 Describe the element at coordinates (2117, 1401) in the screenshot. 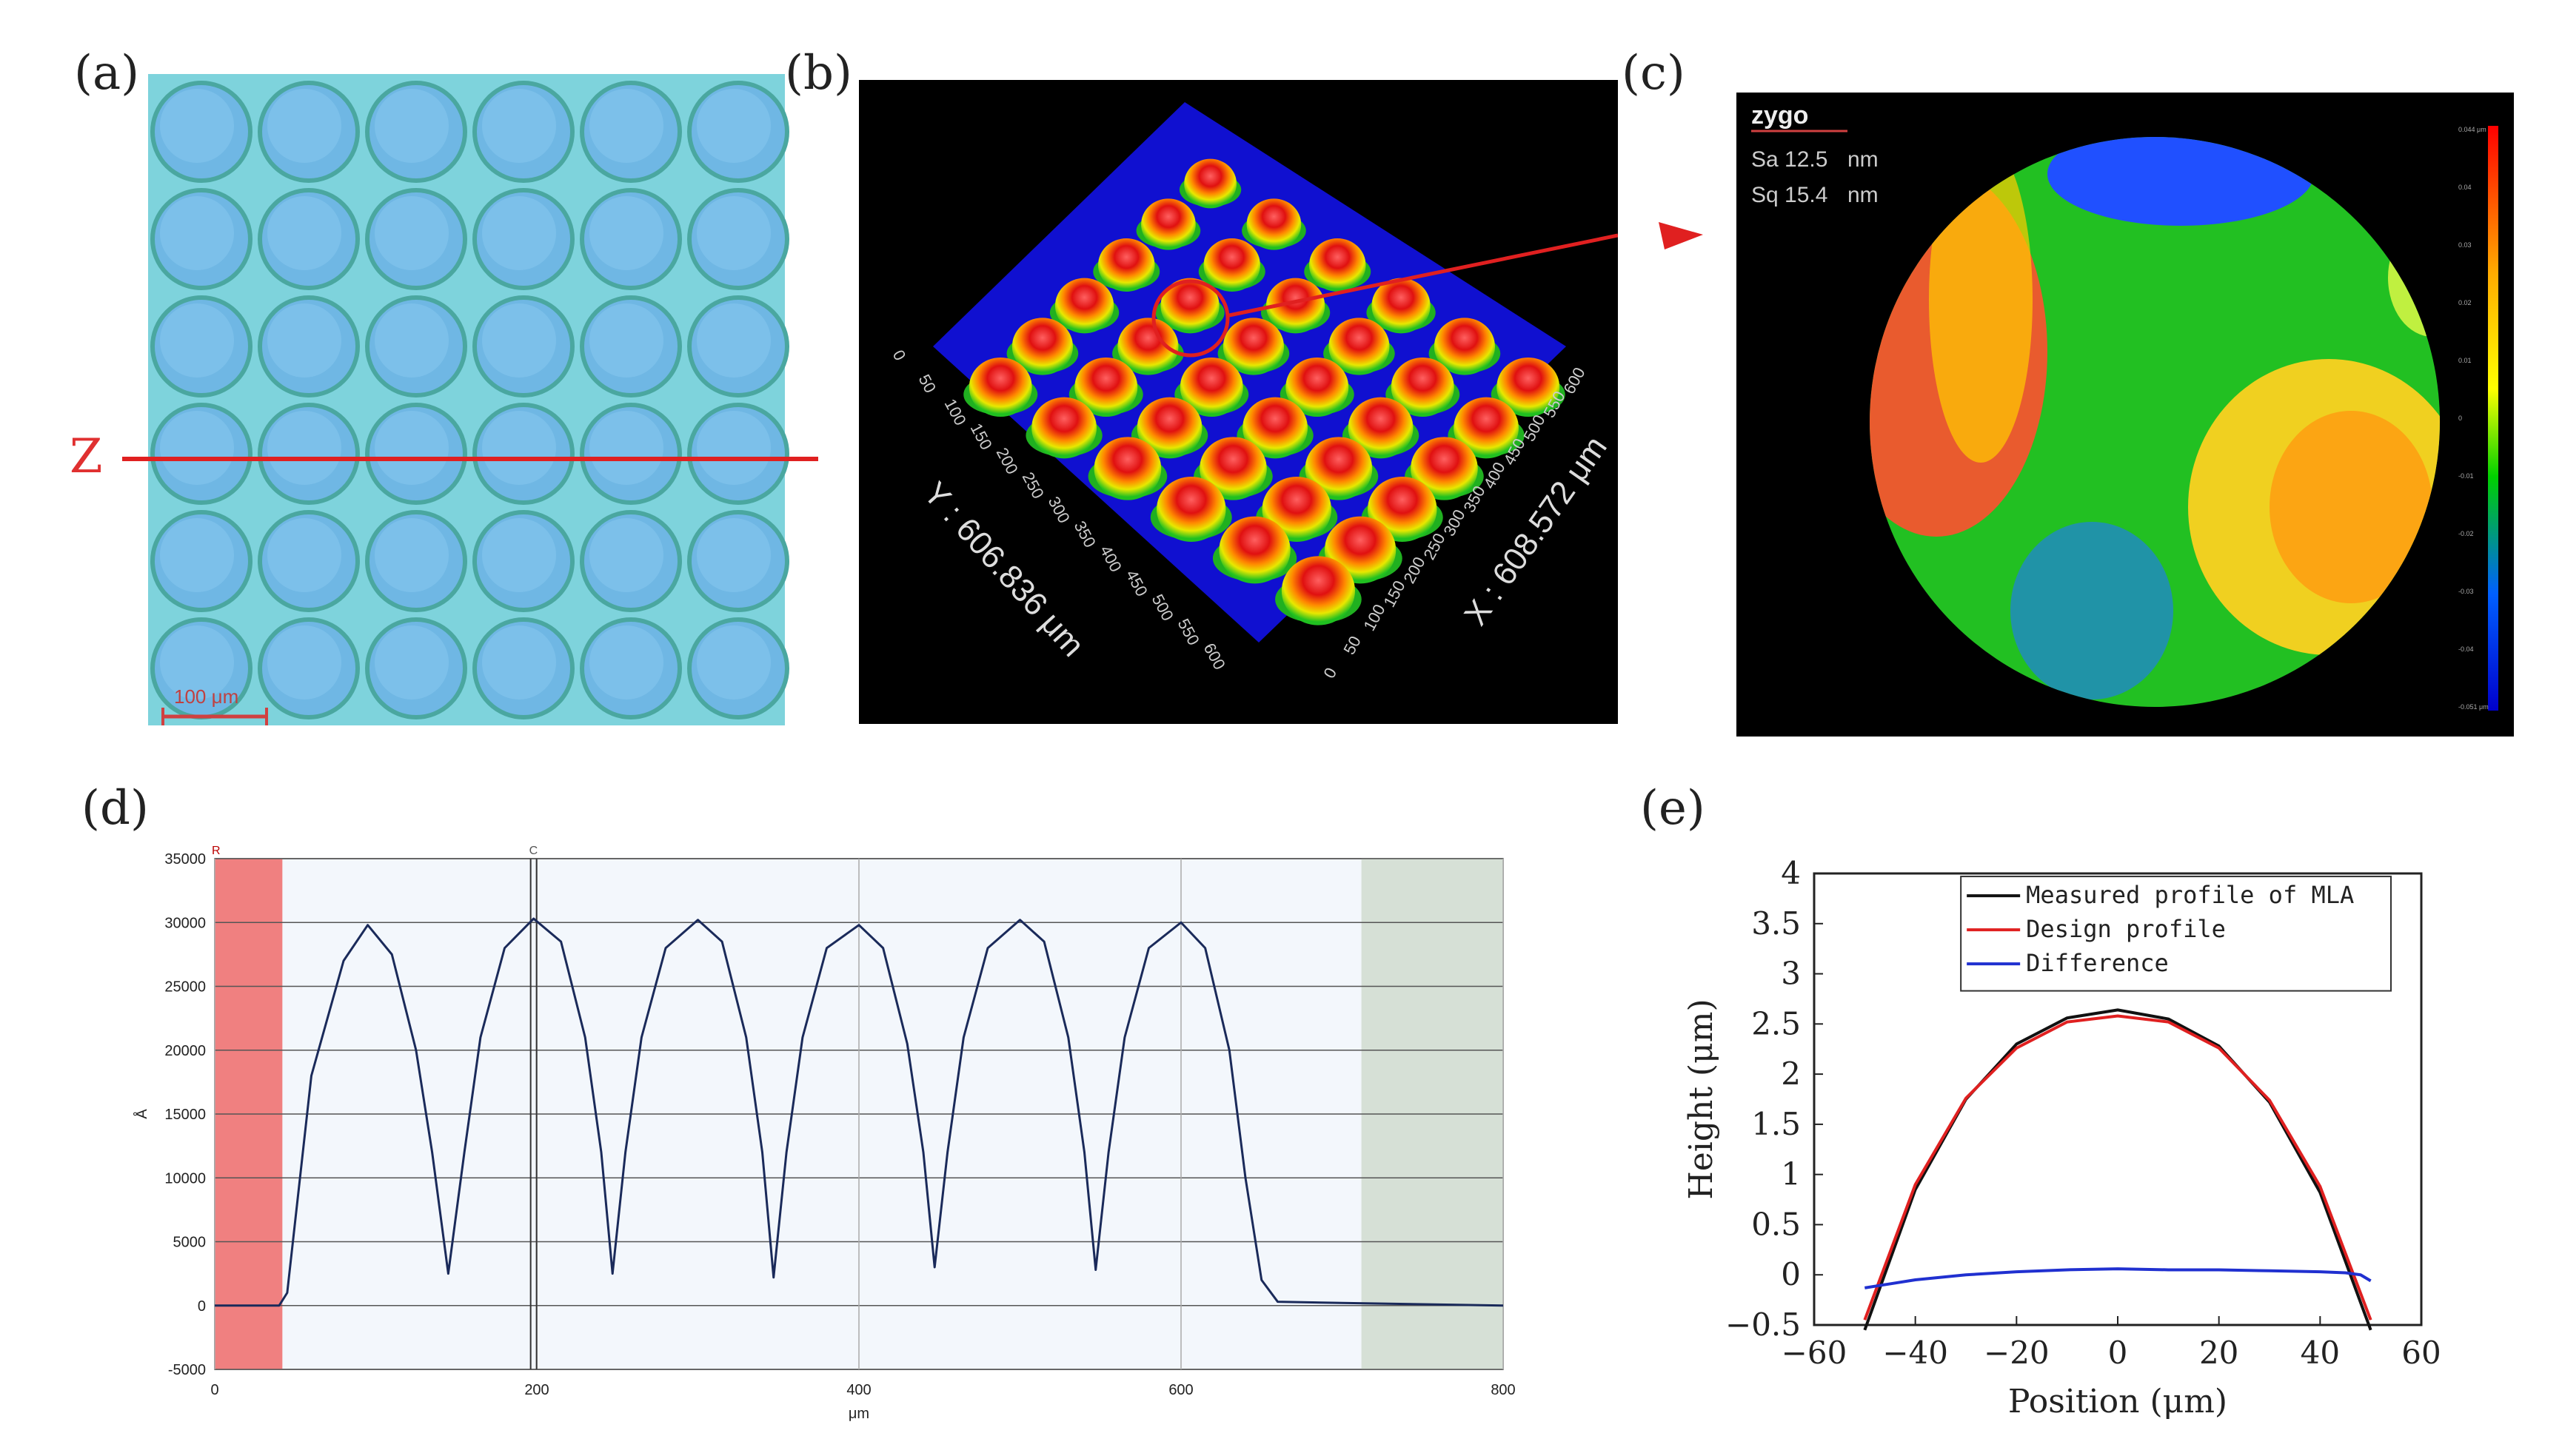

I see `x-axis-label: Position (μm)` at that location.